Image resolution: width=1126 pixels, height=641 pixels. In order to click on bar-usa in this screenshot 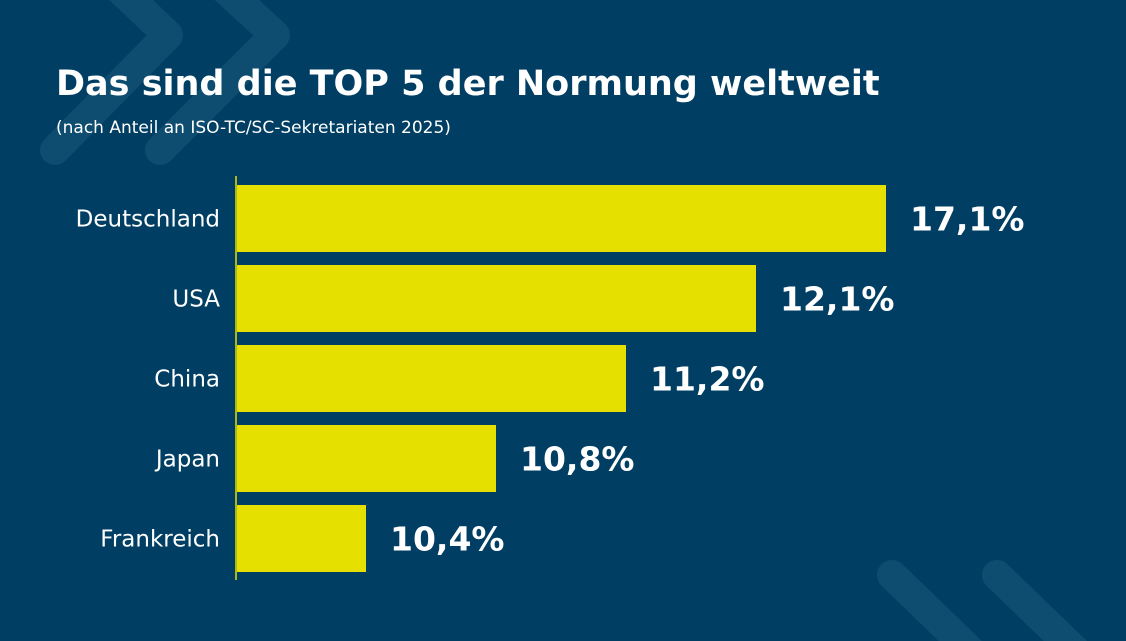, I will do `click(496, 298)`.